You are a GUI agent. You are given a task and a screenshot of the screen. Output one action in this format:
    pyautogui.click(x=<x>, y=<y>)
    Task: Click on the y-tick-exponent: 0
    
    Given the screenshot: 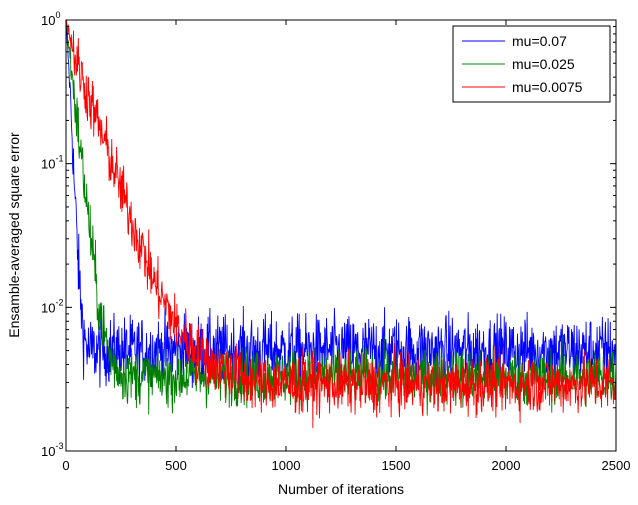 What is the action you would take?
    pyautogui.click(x=57, y=15)
    